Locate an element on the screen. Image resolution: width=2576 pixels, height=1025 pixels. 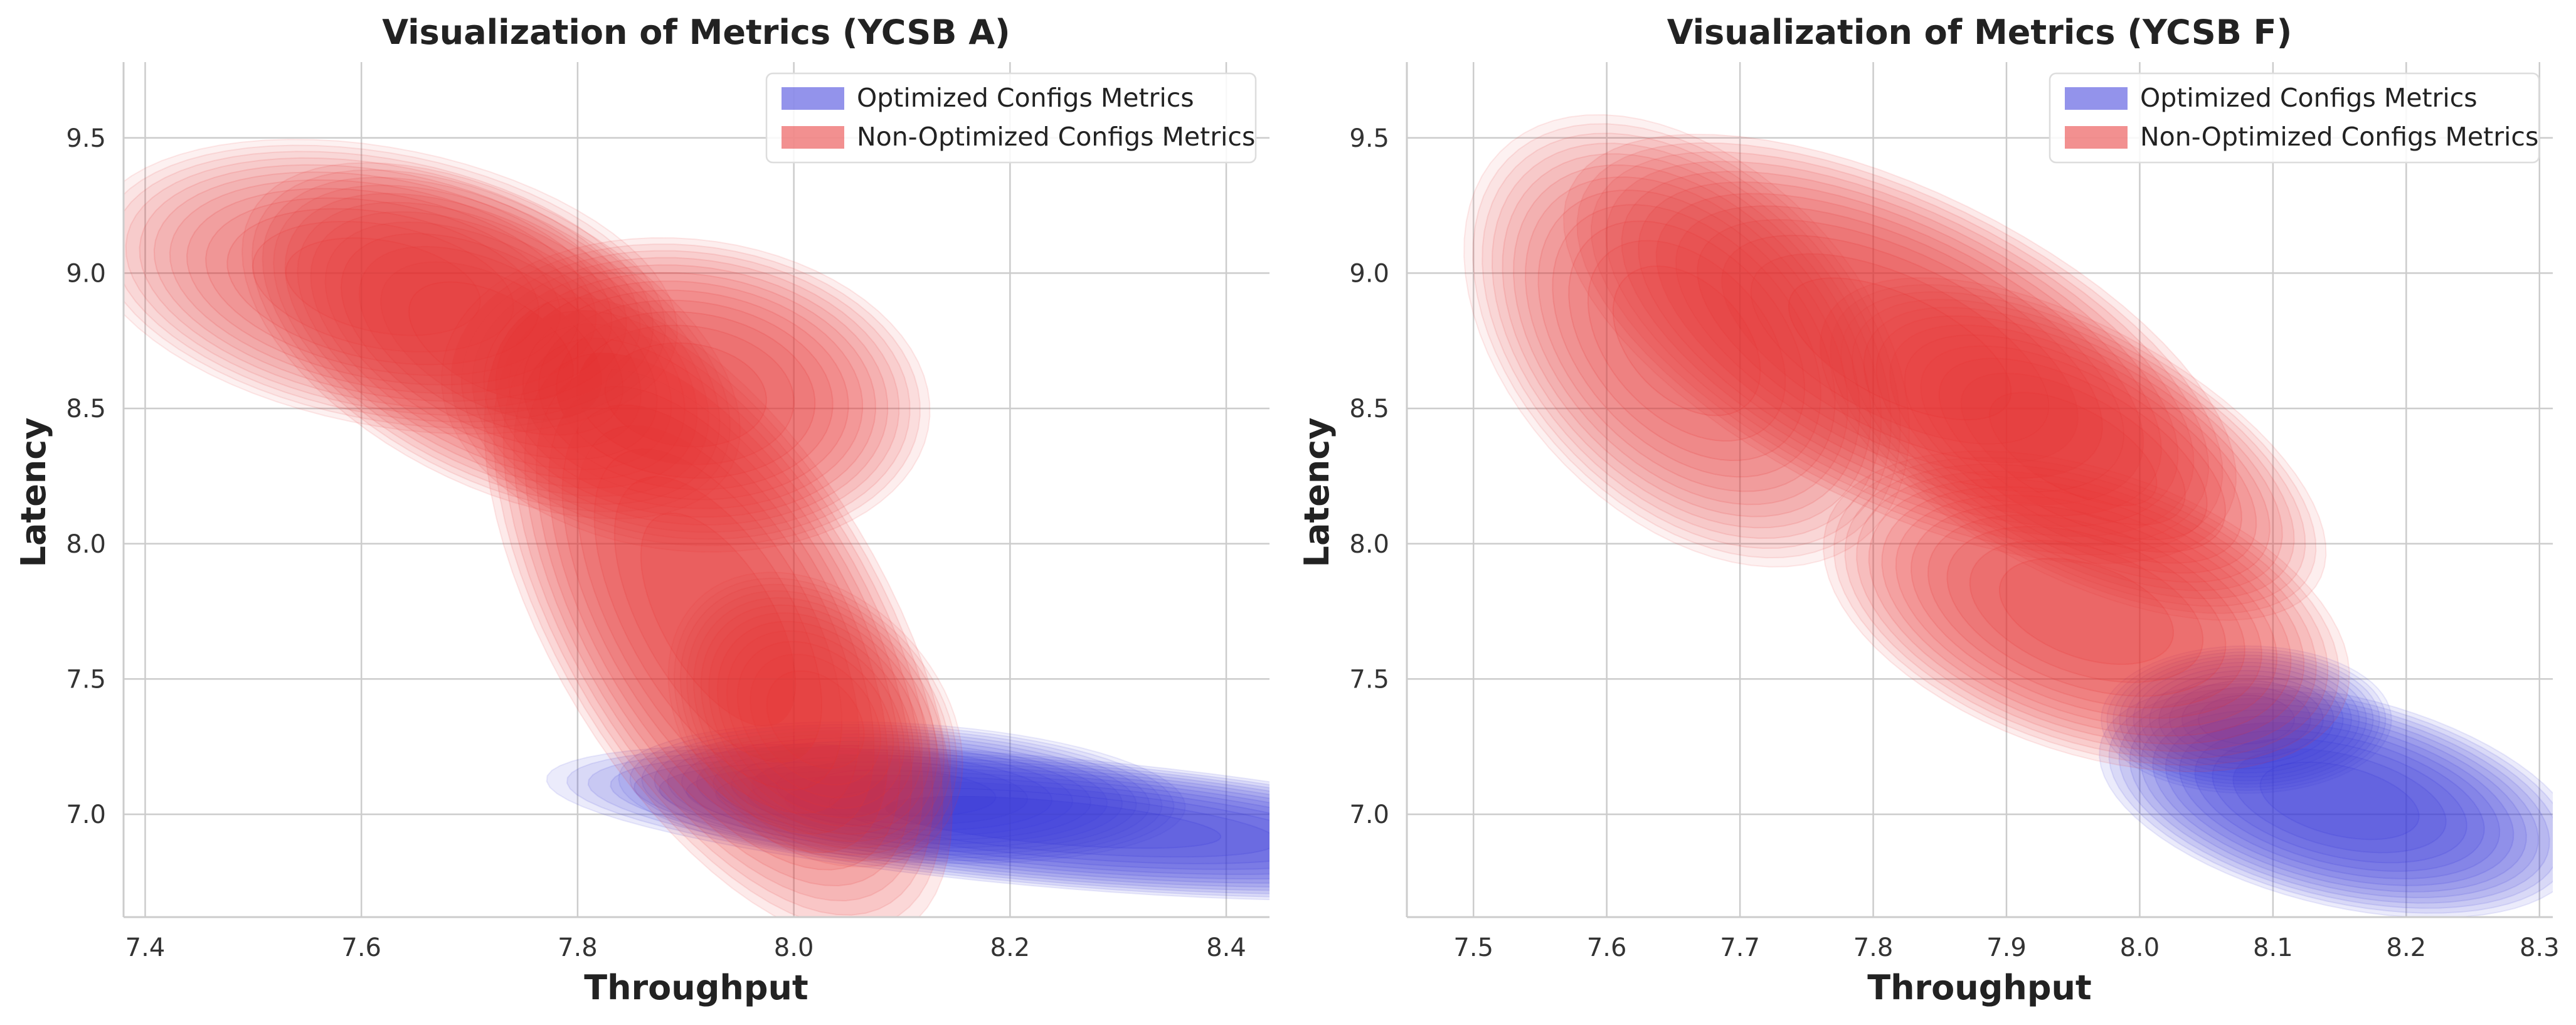
legend-label: Non-Optimized Configs Metrics is located at coordinates (2339, 137).